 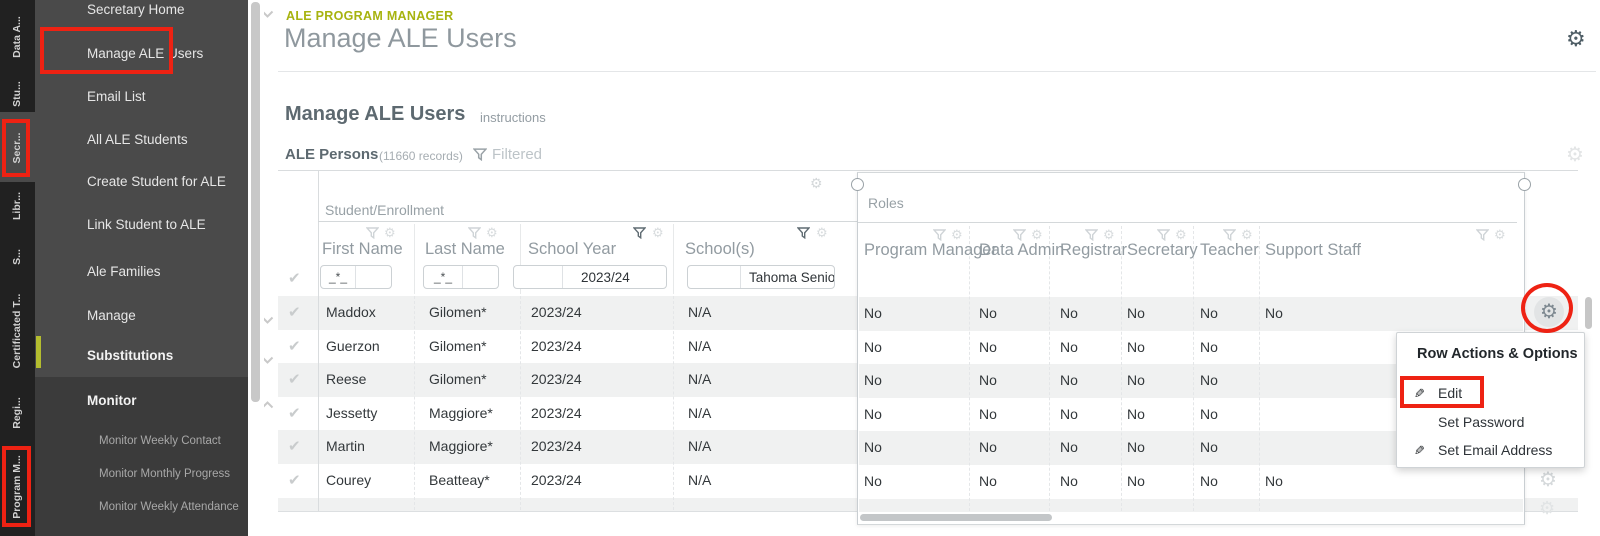 I want to click on sidebar-item-monitor-weekly-contact: Monitor Weekly Contact, so click(x=160, y=441).